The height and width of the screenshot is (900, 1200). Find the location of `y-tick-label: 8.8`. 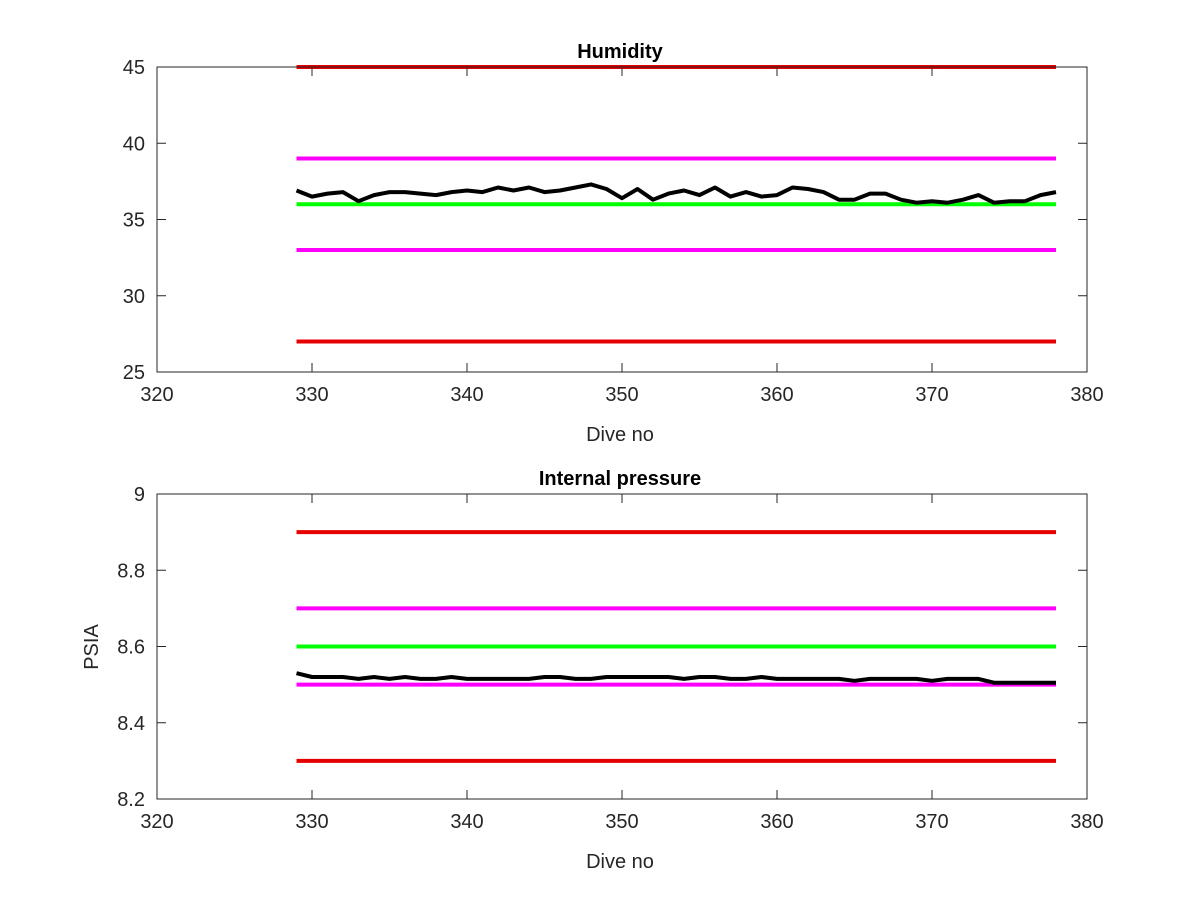

y-tick-label: 8.8 is located at coordinates (131, 571).